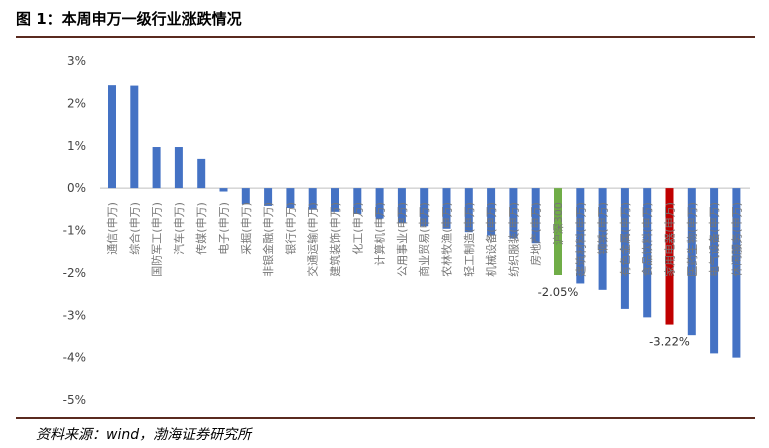 The width and height of the screenshot is (769, 448). What do you see at coordinates (692, 239) in the screenshot?
I see `category-label: 医药生物(申万)` at bounding box center [692, 239].